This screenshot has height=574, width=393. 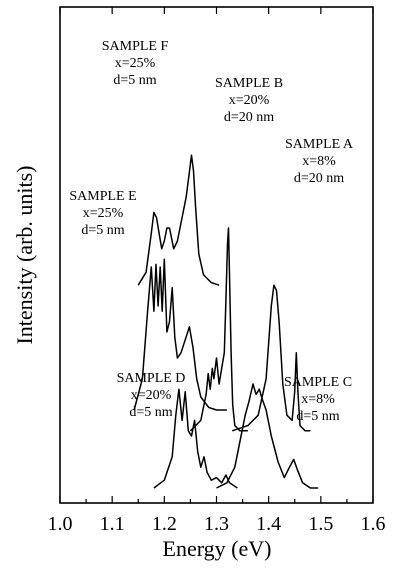 What do you see at coordinates (112, 524) in the screenshot?
I see `x-tick-label-1: 1.1` at bounding box center [112, 524].